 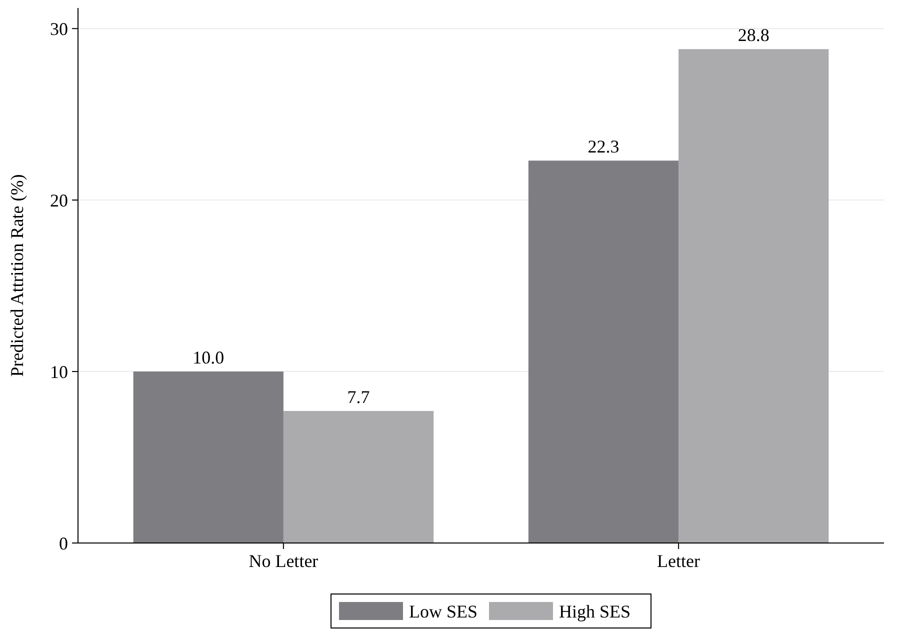 What do you see at coordinates (595, 611) in the screenshot?
I see `legend-label: High SES` at bounding box center [595, 611].